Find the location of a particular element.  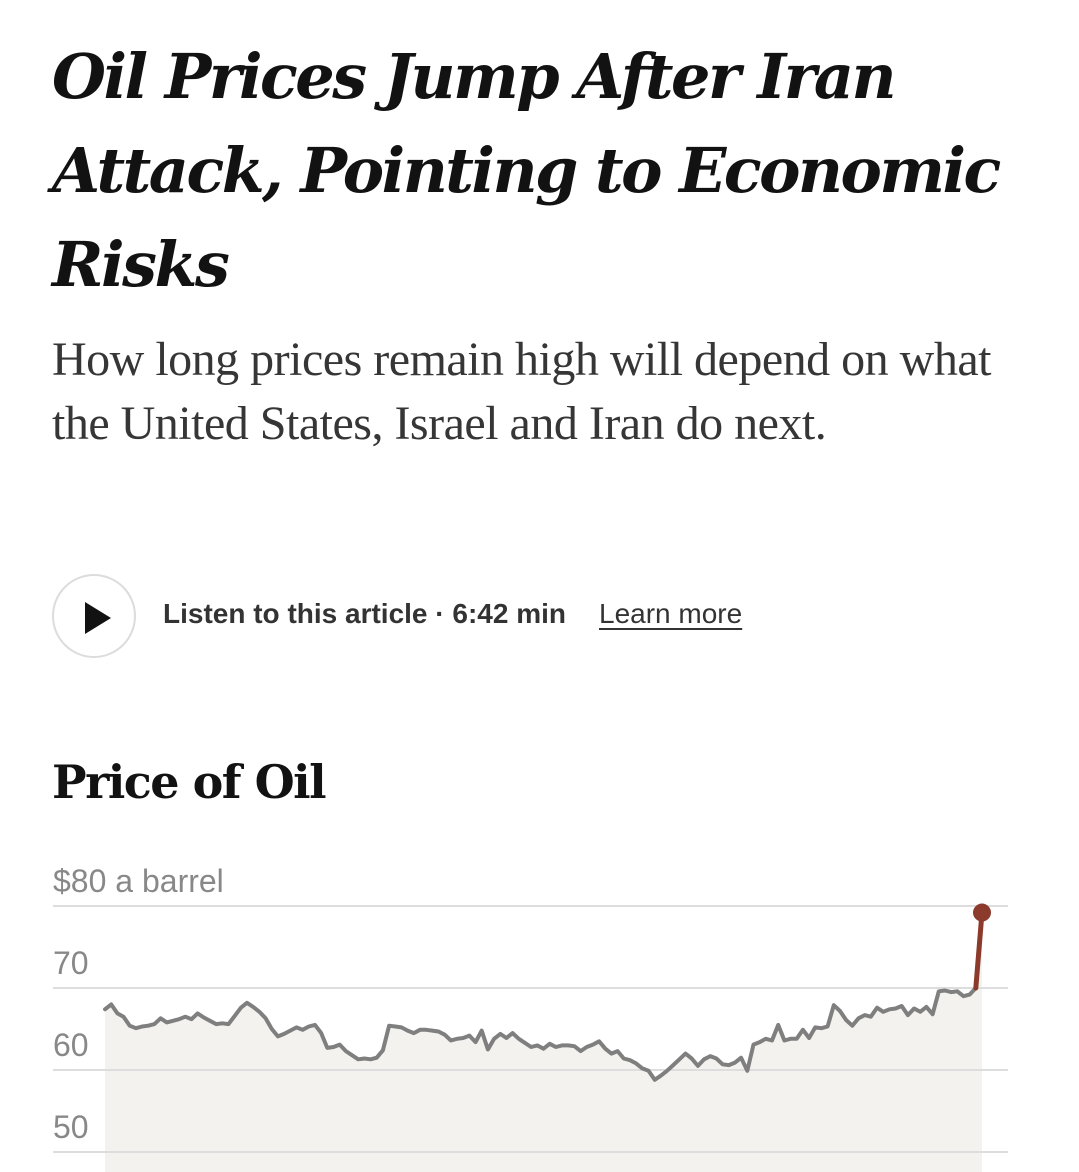

play-button is located at coordinates (94, 616).